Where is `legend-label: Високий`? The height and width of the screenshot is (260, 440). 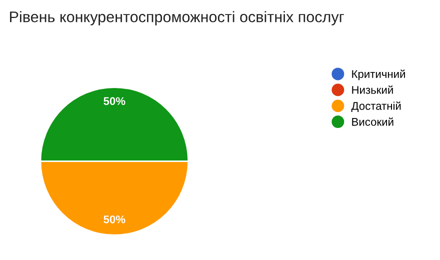
legend-label: Високий is located at coordinates (373, 121).